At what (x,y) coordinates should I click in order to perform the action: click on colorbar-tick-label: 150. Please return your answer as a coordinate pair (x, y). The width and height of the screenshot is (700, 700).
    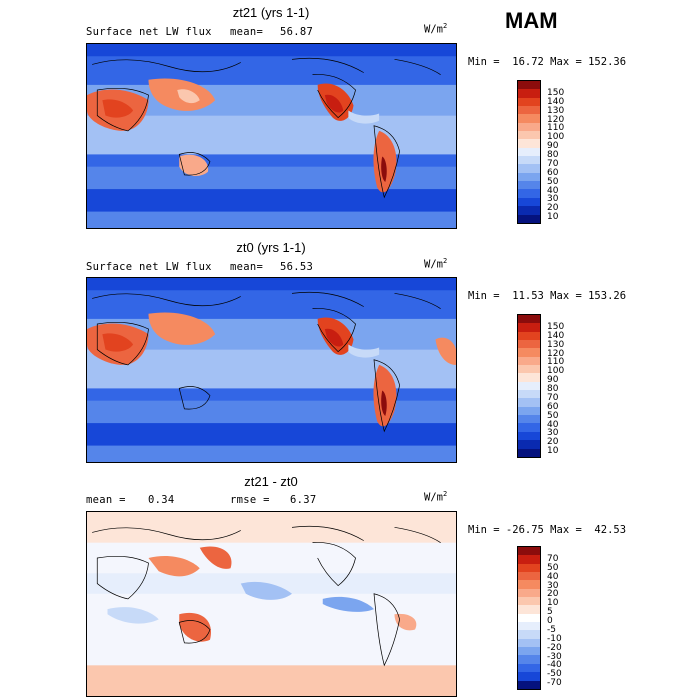
    Looking at the image, I should click on (556, 326).